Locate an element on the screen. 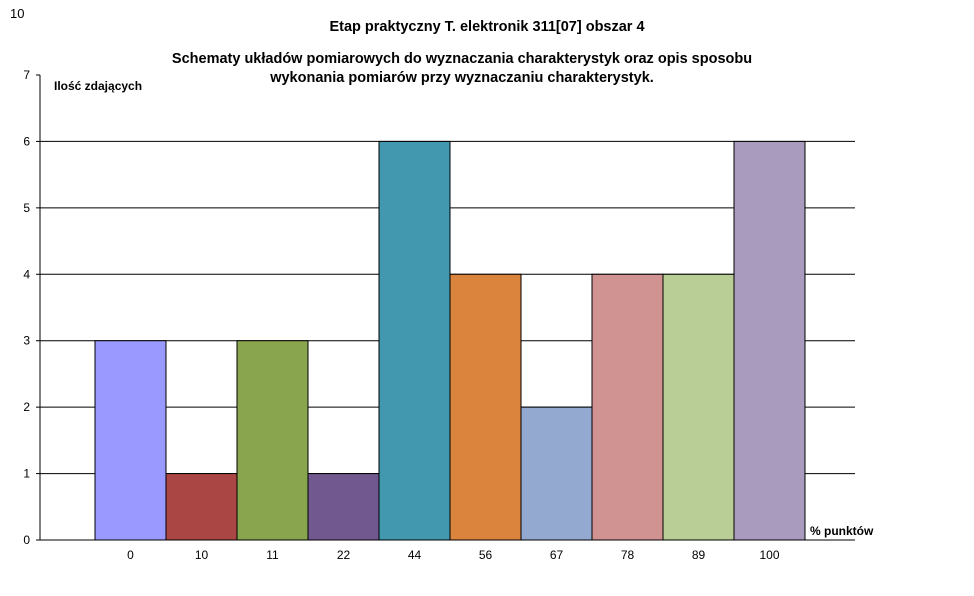 The image size is (974, 596). x-tick-label-0: 0 is located at coordinates (130, 555).